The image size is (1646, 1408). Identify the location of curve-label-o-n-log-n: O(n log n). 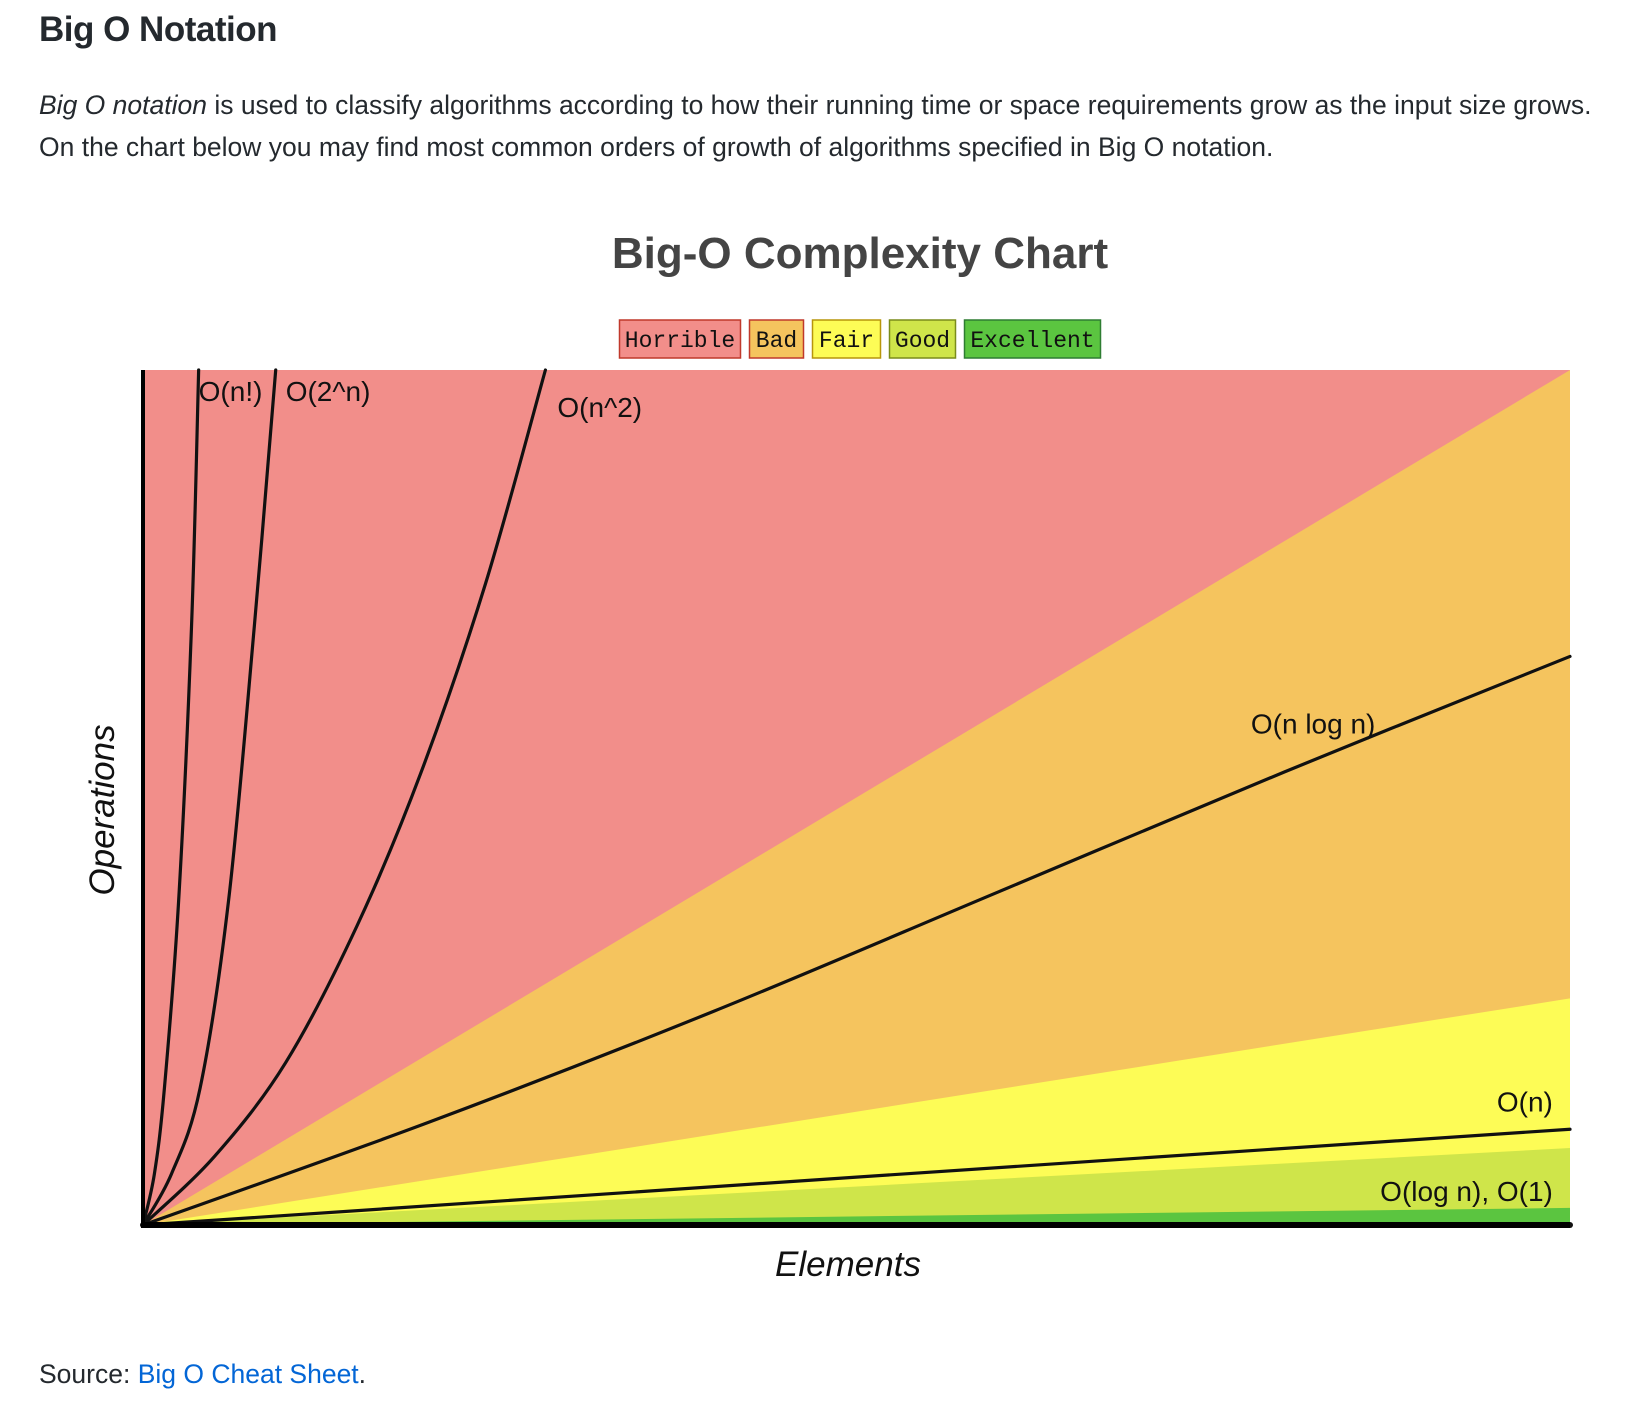
(1313, 723).